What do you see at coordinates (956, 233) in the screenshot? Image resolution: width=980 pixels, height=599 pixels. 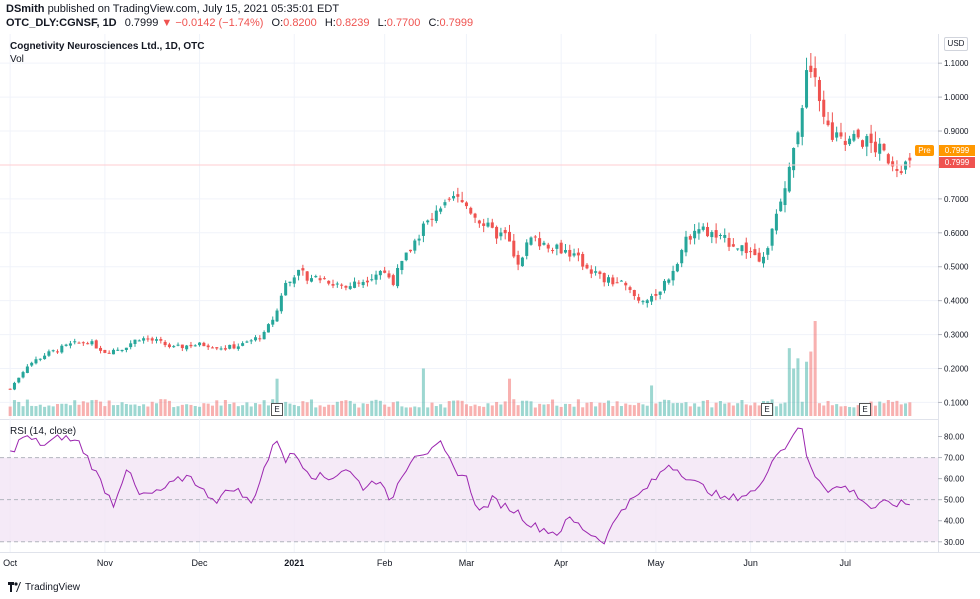 I see `price-tick-label: 0.6000` at bounding box center [956, 233].